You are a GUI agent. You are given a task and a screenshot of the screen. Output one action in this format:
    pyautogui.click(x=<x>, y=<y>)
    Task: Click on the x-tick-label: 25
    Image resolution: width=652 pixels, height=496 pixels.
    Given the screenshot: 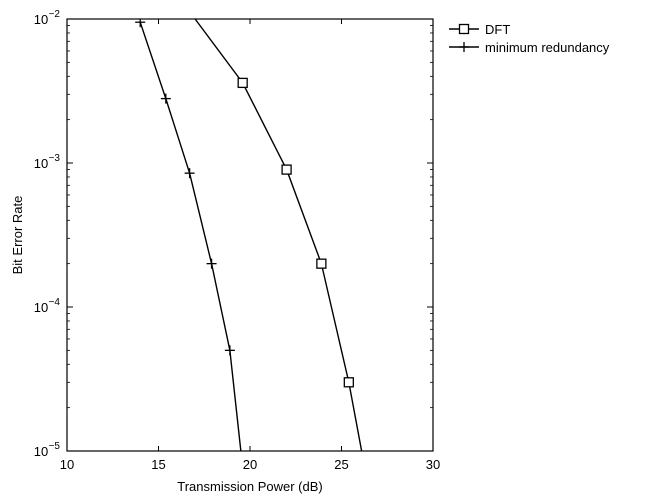 What is the action you would take?
    pyautogui.click(x=341, y=464)
    